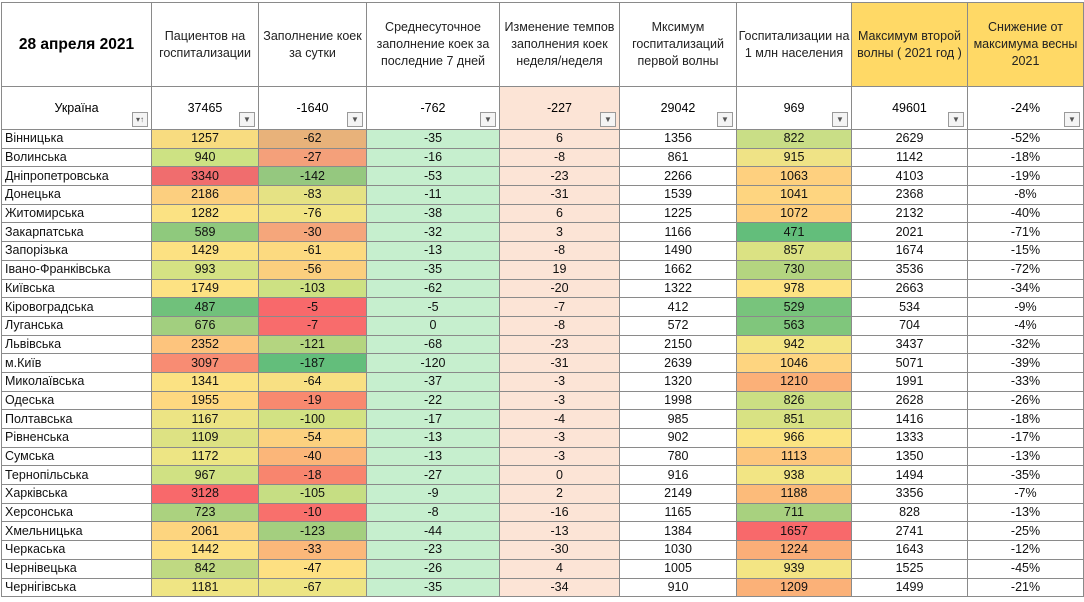 This screenshot has height=602, width=1084. I want to click on patients-cell: 1257, so click(205, 139).